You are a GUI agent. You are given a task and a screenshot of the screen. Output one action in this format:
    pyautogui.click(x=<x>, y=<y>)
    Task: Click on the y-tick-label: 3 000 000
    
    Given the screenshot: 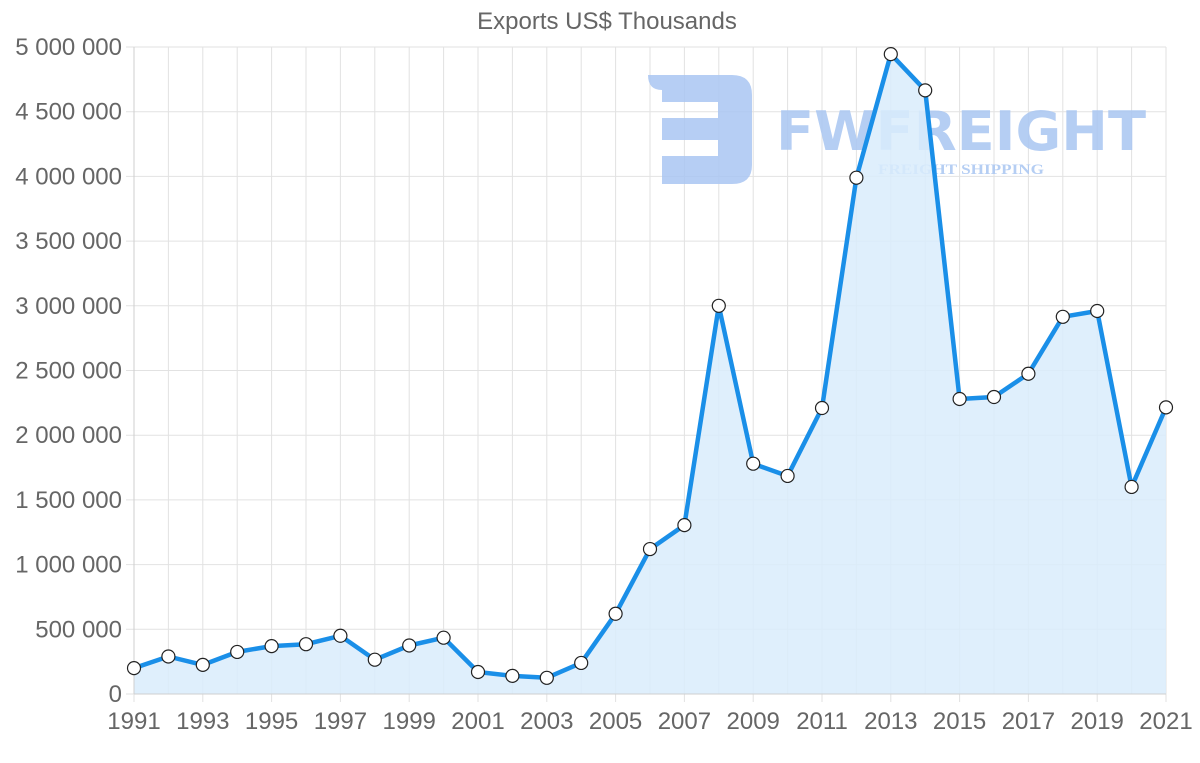 What is the action you would take?
    pyautogui.click(x=68, y=306)
    